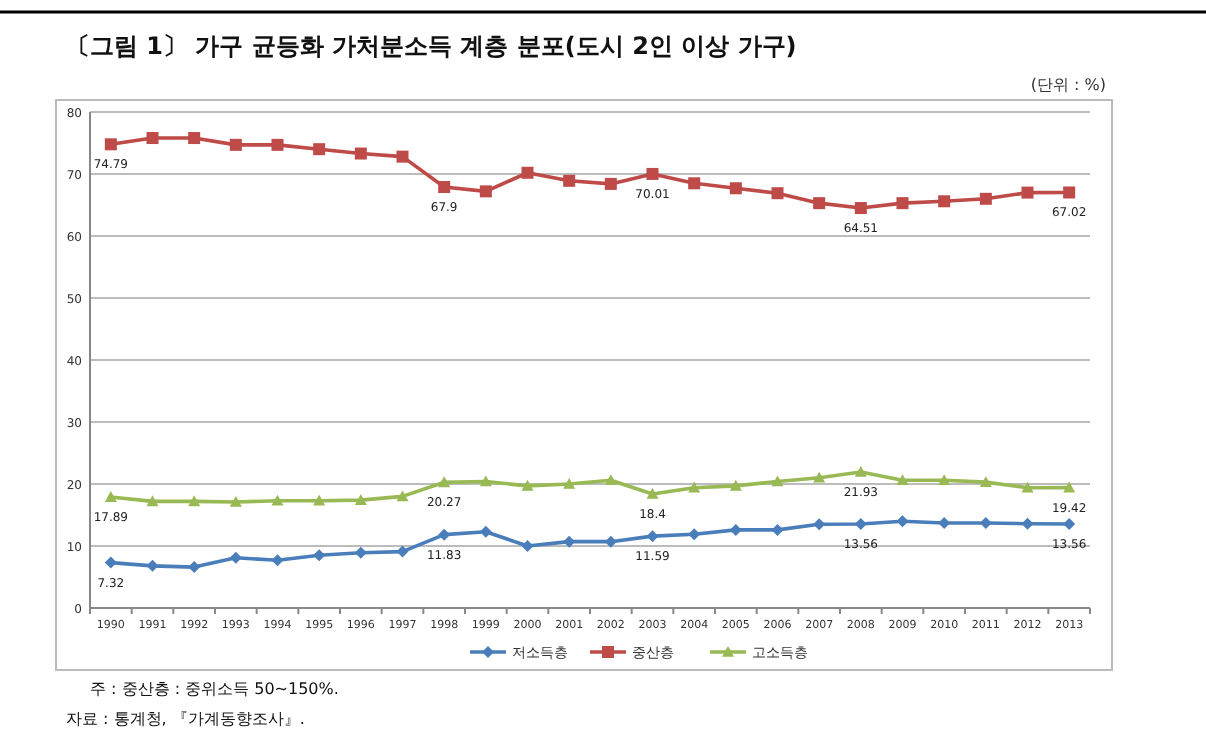 This screenshot has width=1206, height=740. Describe the element at coordinates (185, 719) in the screenshot. I see `text: 자료 : 통계청, 『가계동향조사』.` at that location.